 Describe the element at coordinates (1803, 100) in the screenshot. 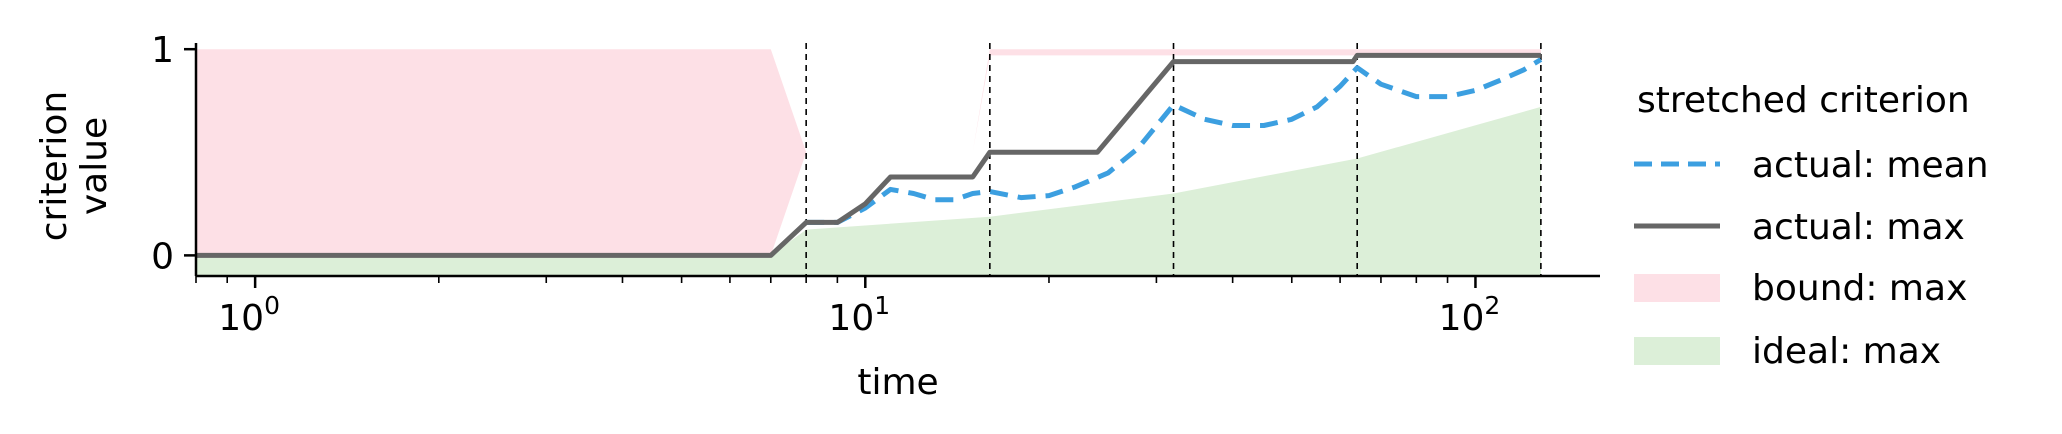

I see `legend-title: stretched criterion` at that location.